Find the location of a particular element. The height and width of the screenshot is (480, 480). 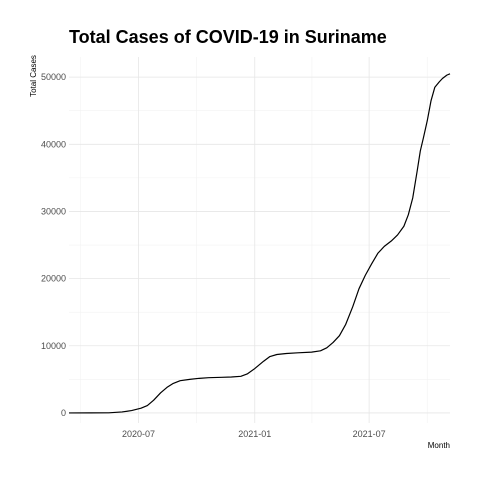

y-tick-label: 50000 is located at coordinates (53, 77).